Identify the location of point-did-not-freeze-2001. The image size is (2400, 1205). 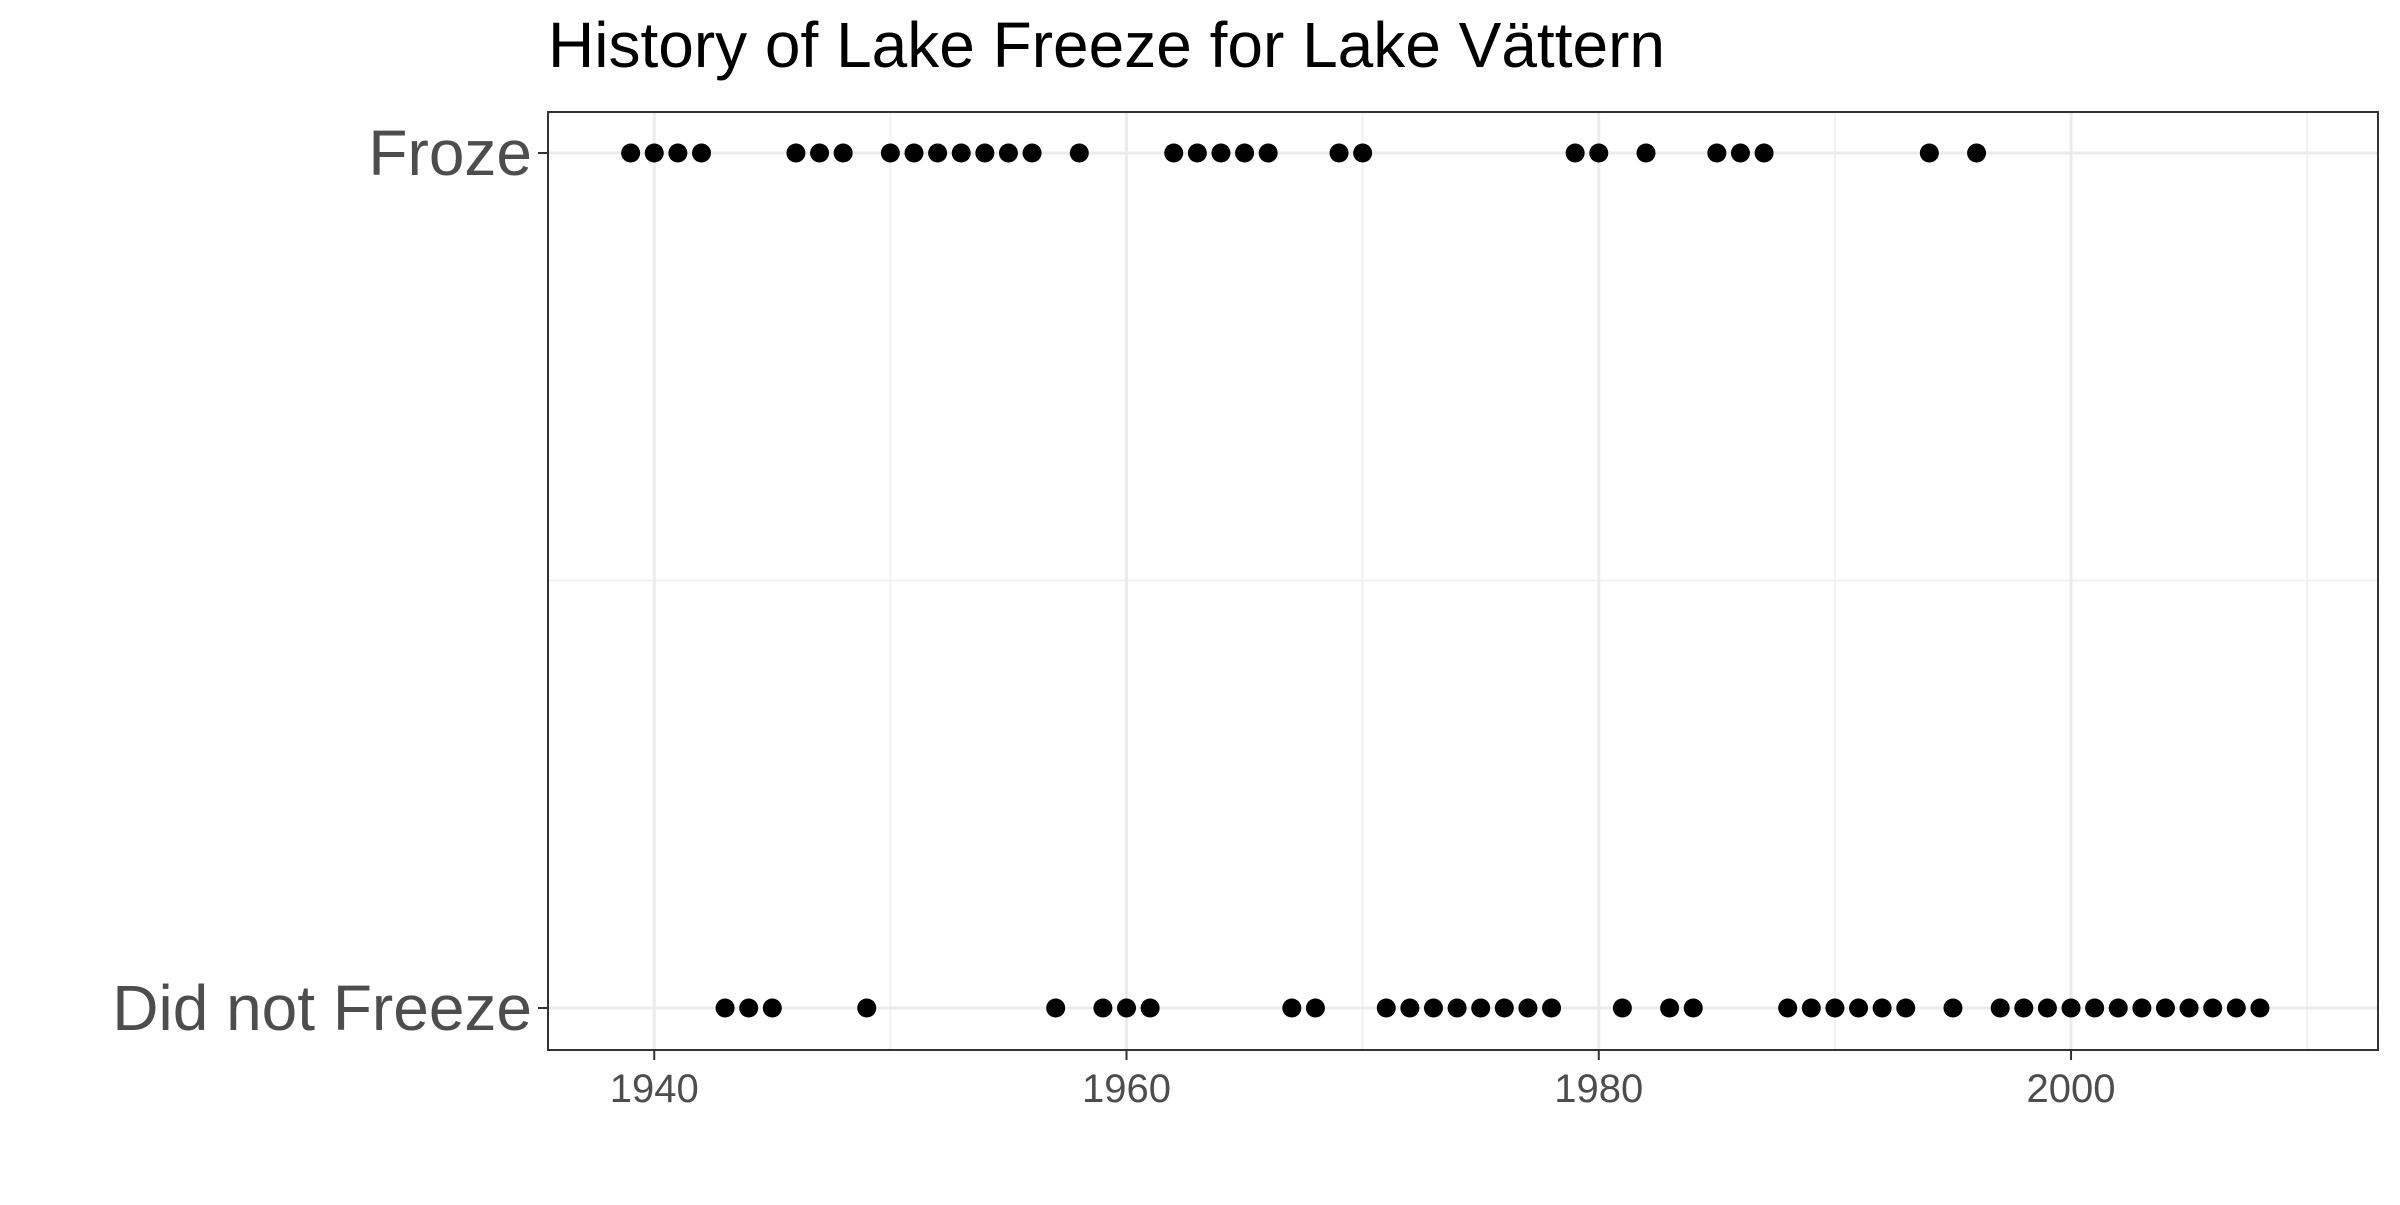
(2095, 1008).